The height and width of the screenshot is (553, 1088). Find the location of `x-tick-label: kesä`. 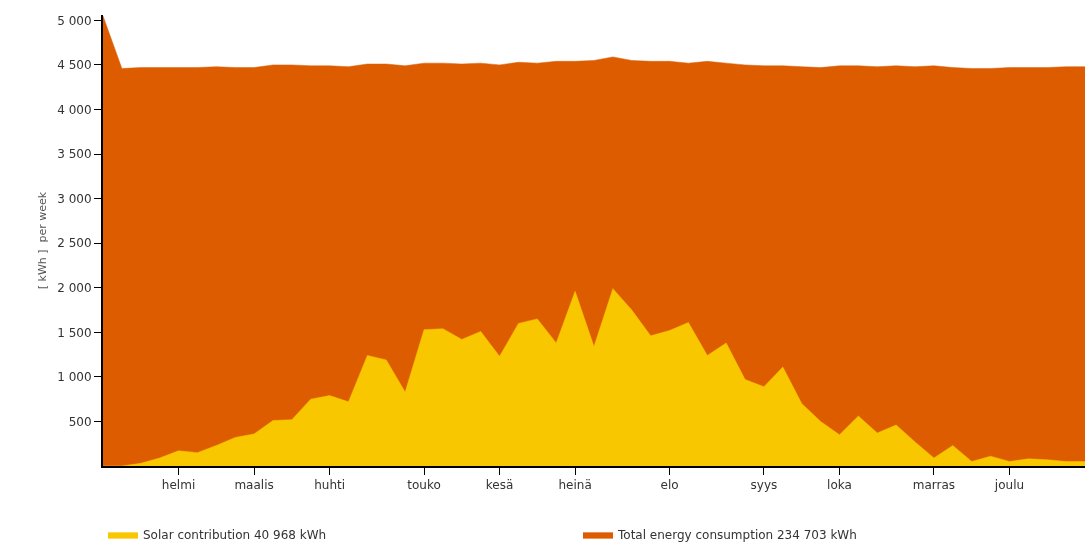

x-tick-label: kesä is located at coordinates (499, 485).